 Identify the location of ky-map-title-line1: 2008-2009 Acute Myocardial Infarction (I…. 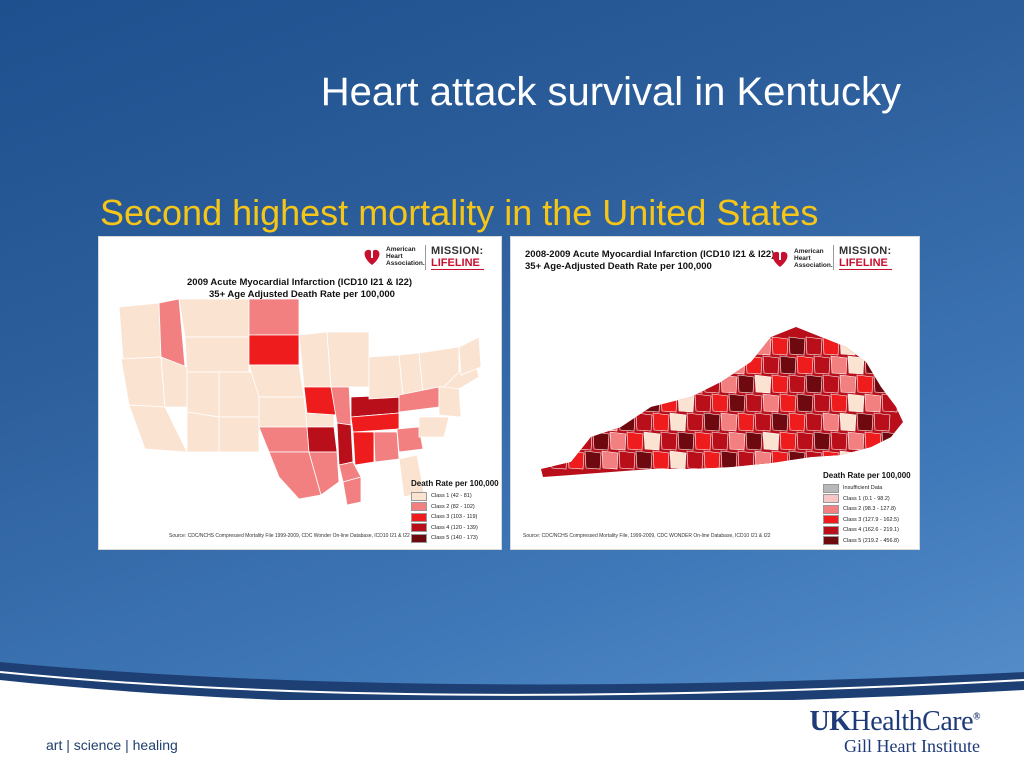
(650, 254).